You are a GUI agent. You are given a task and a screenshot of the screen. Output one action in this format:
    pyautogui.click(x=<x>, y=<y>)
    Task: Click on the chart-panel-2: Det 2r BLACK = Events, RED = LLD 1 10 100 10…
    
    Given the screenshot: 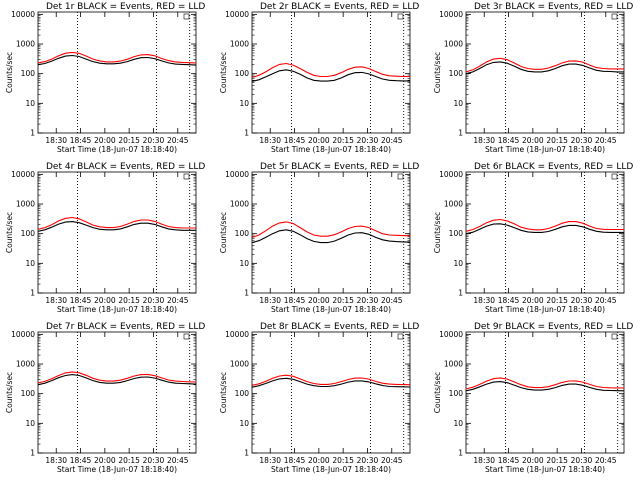 What is the action you would take?
    pyautogui.click(x=319, y=78)
    